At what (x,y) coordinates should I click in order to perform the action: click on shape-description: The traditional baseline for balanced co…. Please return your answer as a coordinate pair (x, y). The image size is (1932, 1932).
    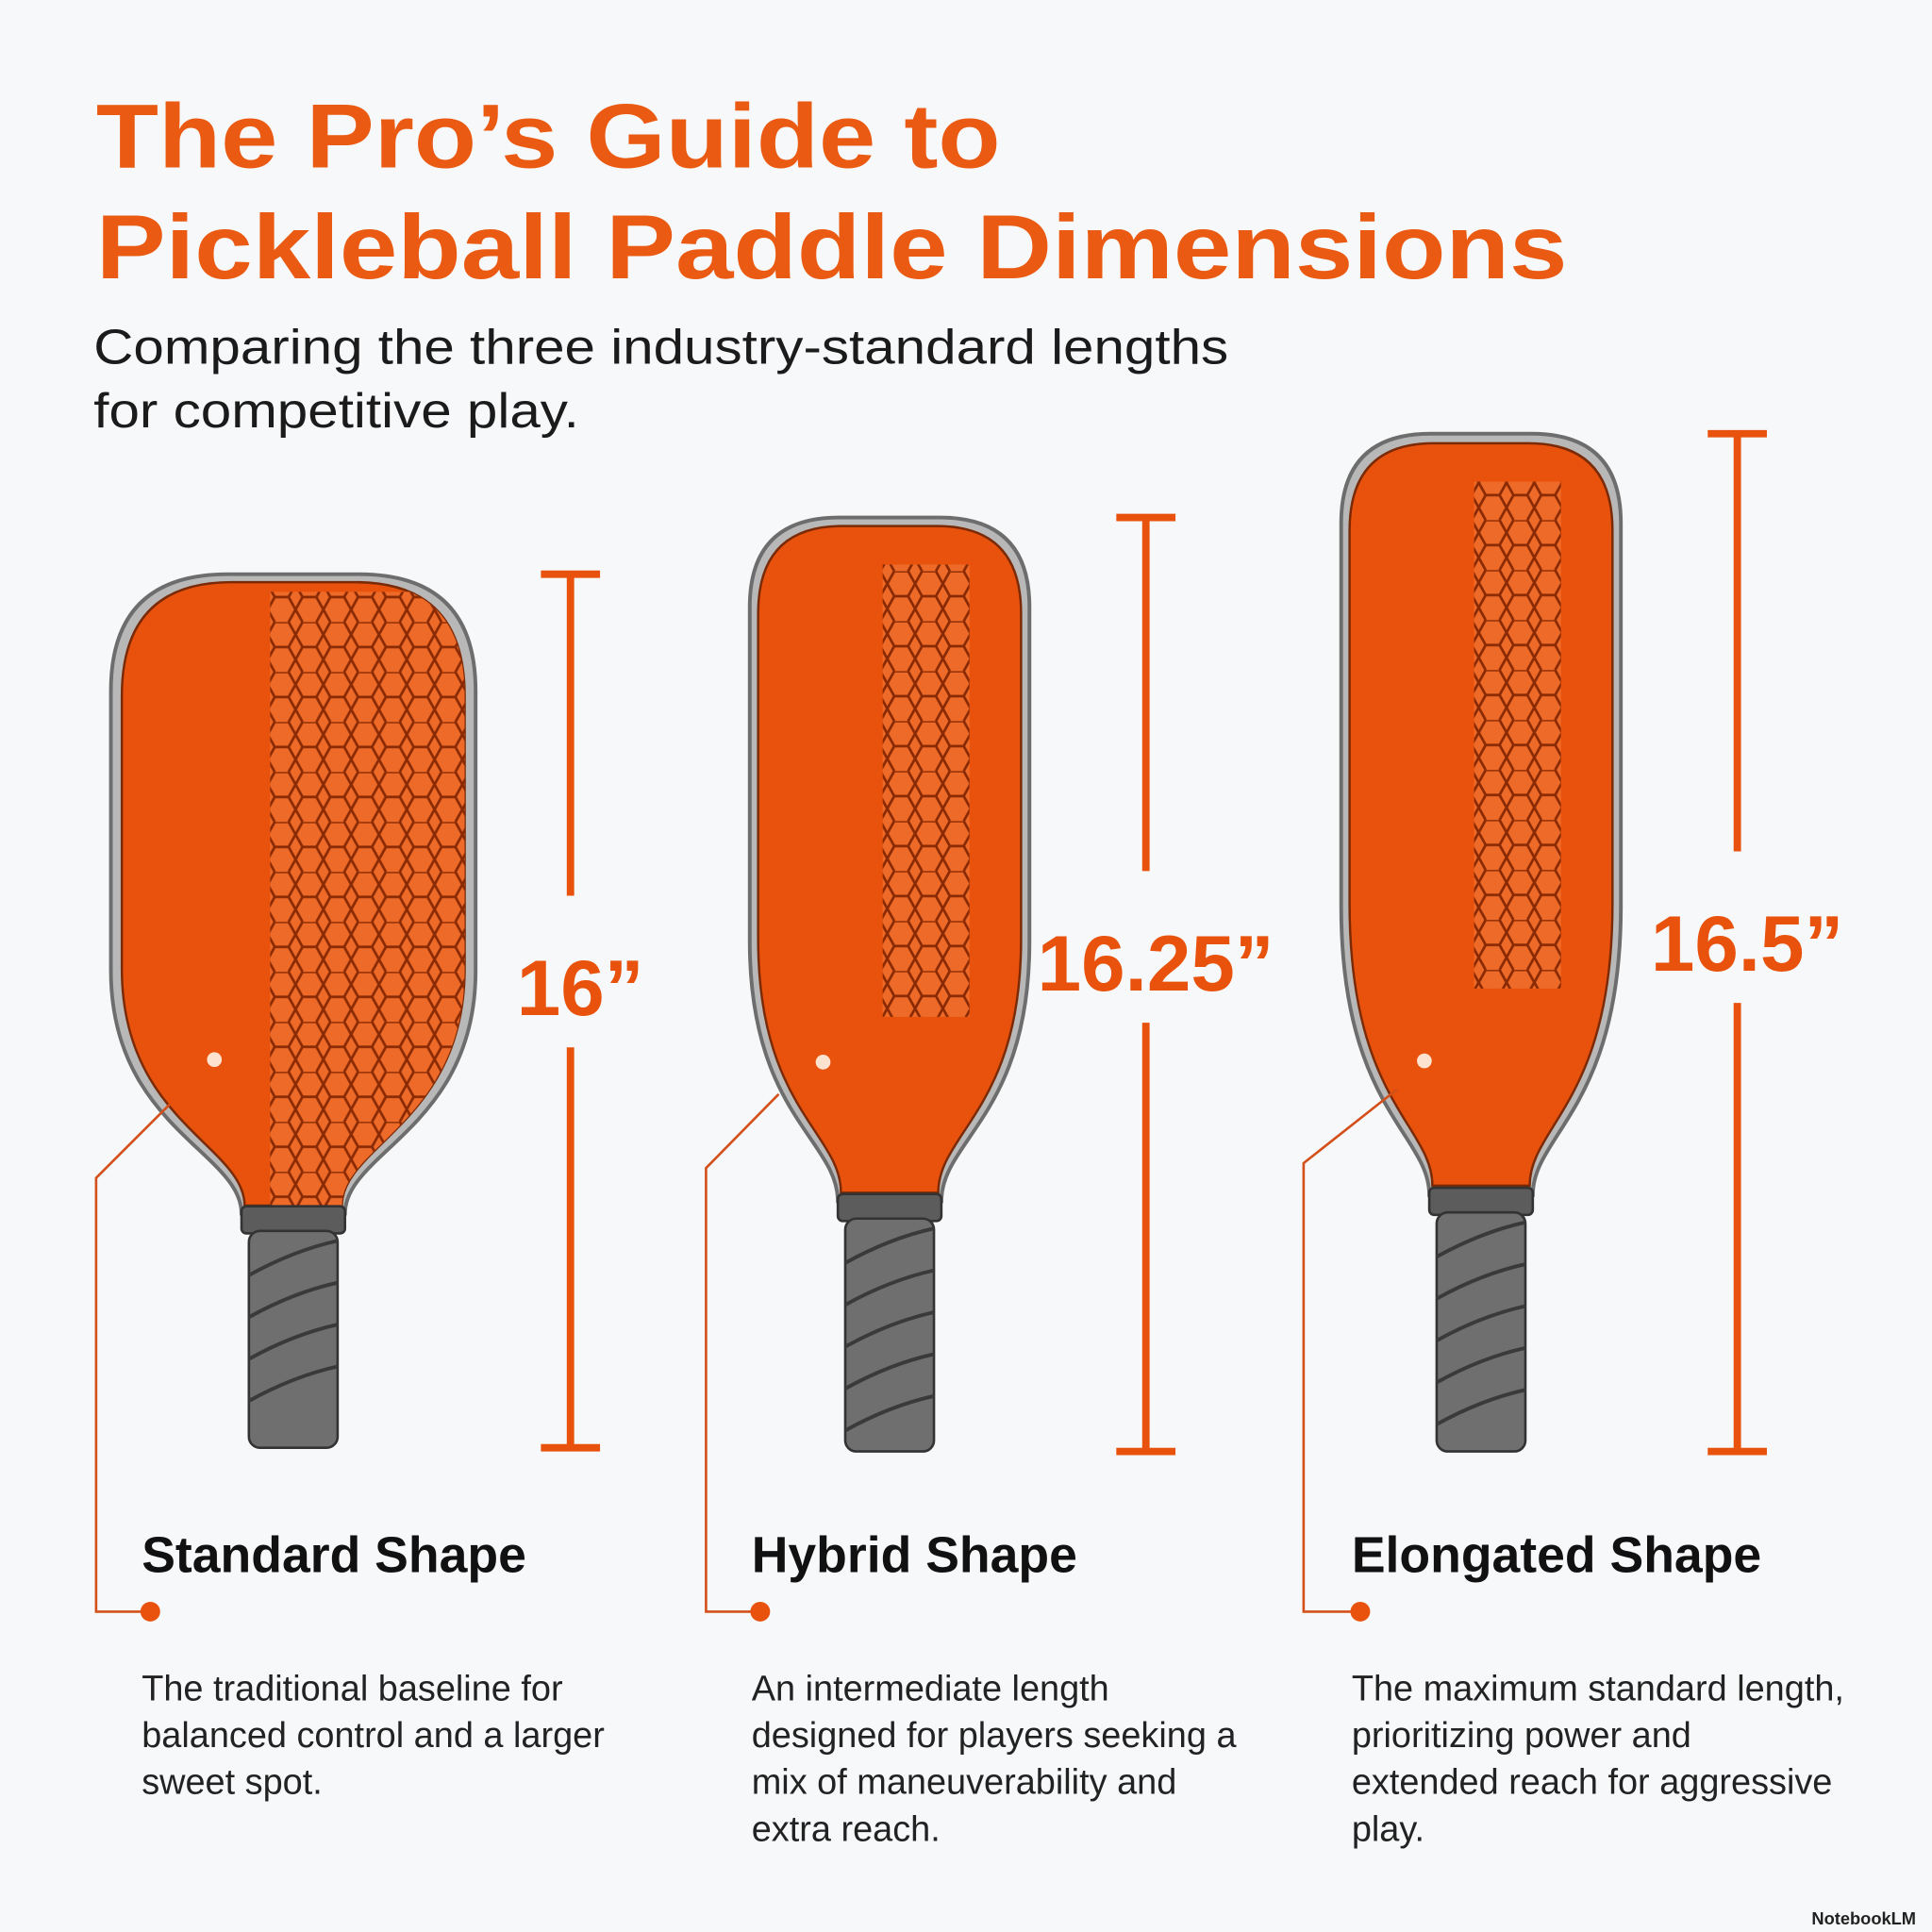
    Looking at the image, I should click on (374, 1736).